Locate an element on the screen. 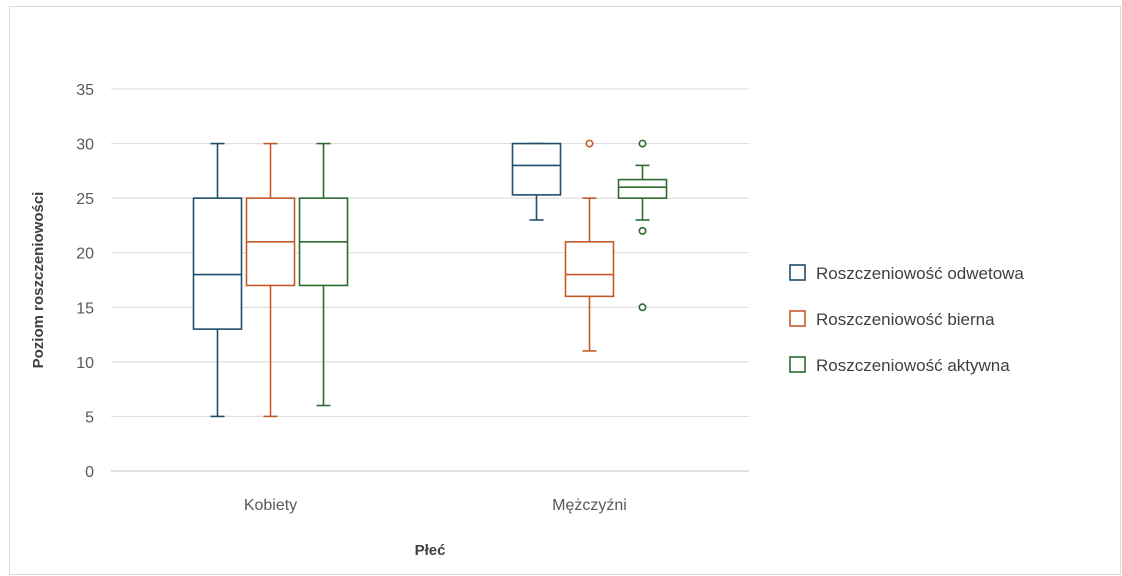 The height and width of the screenshot is (576, 1122). y-tick-label: 25 is located at coordinates (85, 199).